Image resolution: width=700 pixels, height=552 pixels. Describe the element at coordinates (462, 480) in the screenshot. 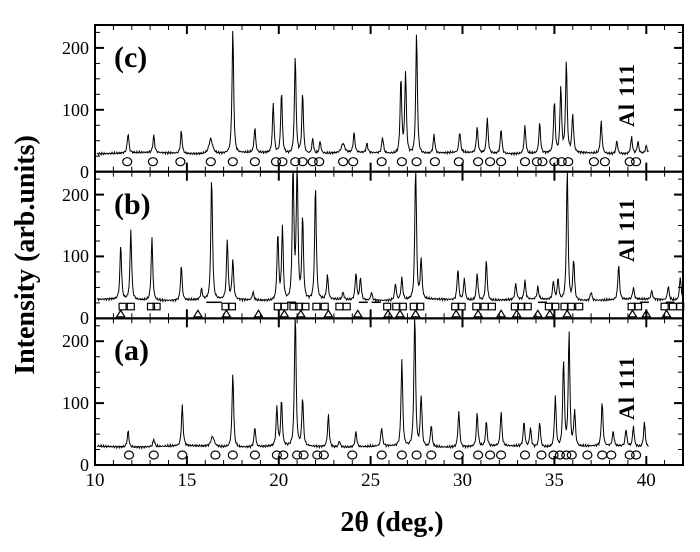

I see `x-tick-label: 30` at that location.